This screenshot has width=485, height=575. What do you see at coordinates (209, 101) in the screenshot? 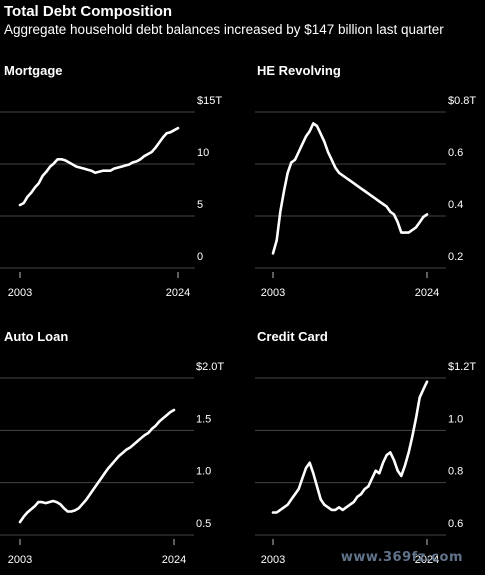
I see `y-tick-label: $15T` at bounding box center [209, 101].